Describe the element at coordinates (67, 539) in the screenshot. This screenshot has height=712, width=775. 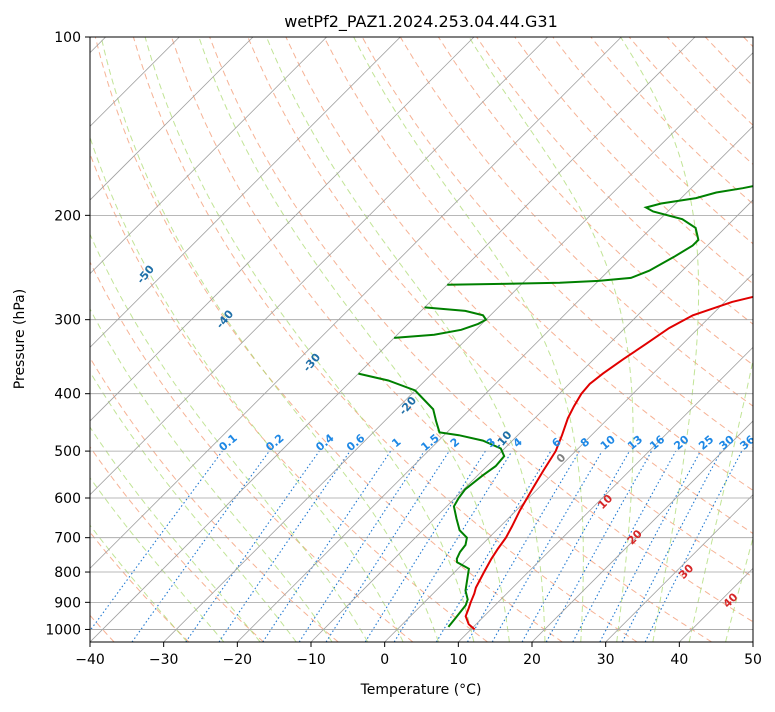
I see `y-tick-label: 700` at that location.